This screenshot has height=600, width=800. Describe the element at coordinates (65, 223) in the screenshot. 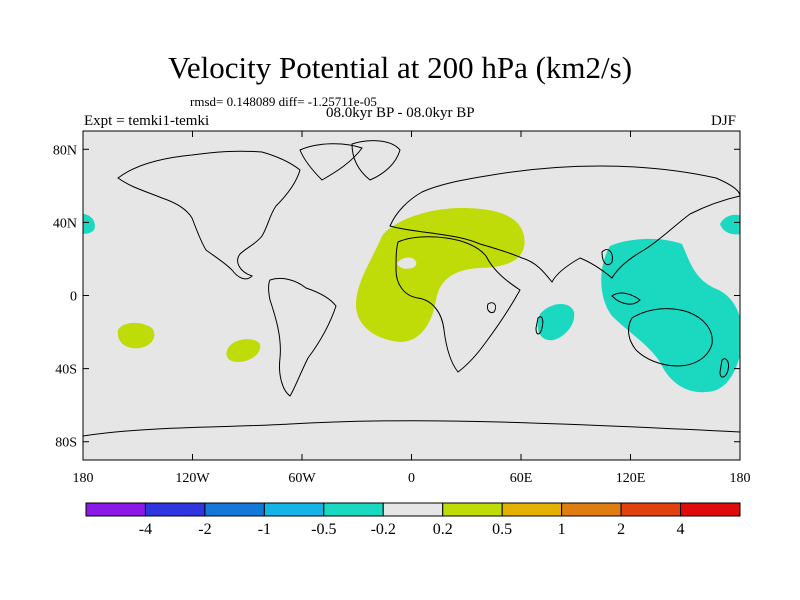

I see `y-tick-label: 40N` at that location.